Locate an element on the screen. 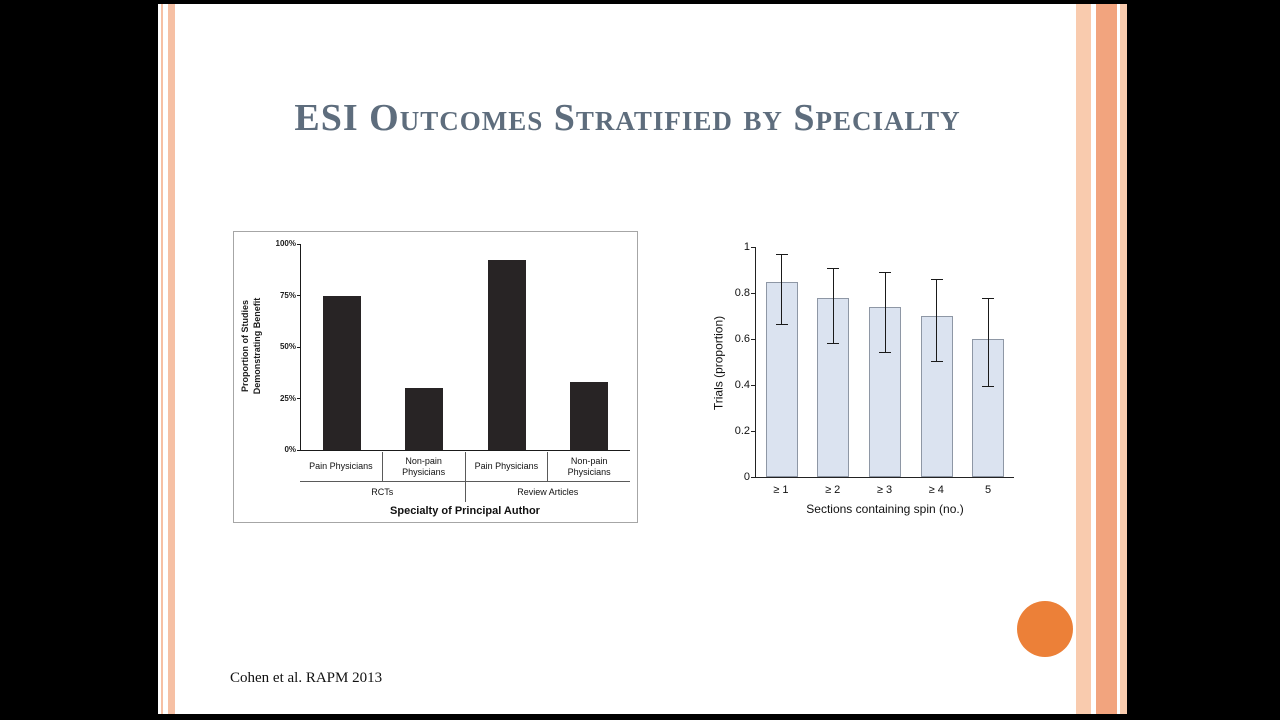 This screenshot has width=1280, height=720. right-chart-xlabel: Sections containing spin (no.) is located at coordinates (885, 509).